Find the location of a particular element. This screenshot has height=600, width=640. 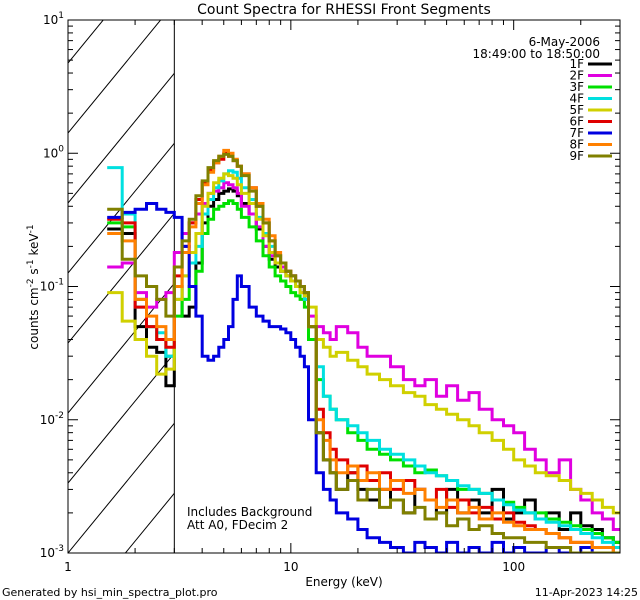

legend-time-range: 18:49:00 to 18:50:00 is located at coordinates (536, 54).